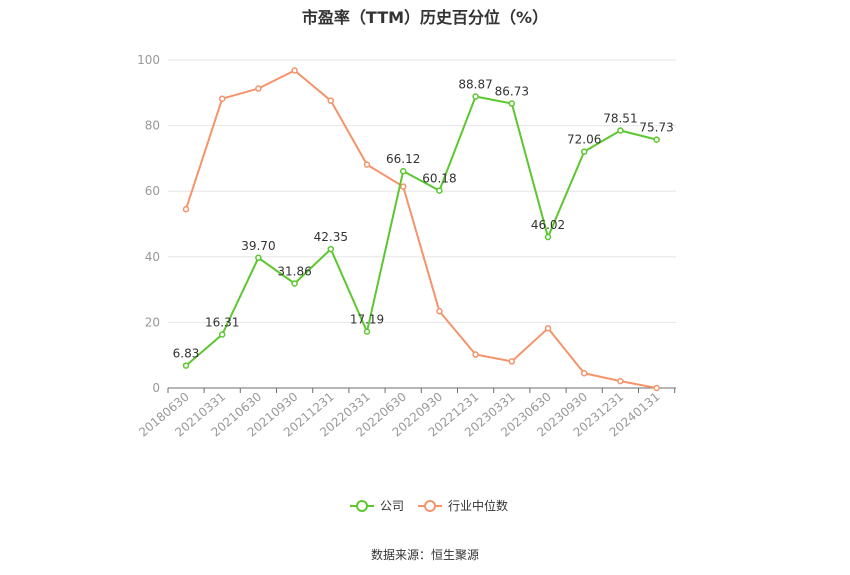 Image resolution: width=850 pixels, height=575 pixels. Describe the element at coordinates (475, 85) in the screenshot. I see `data-label: 88.87` at that location.